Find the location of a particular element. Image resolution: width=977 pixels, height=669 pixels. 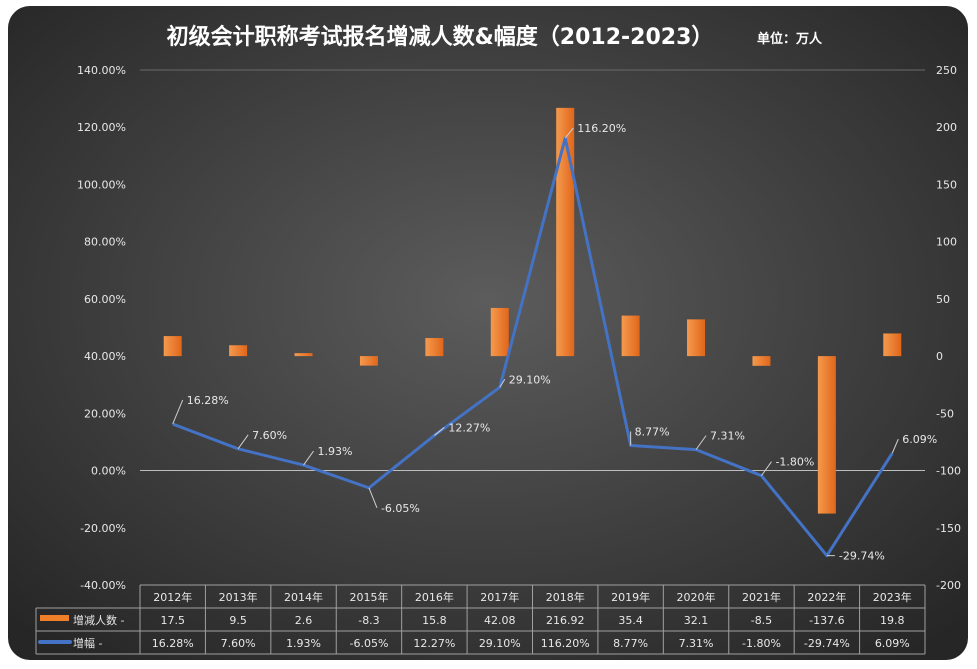

bar-2014年 is located at coordinates (303, 355).